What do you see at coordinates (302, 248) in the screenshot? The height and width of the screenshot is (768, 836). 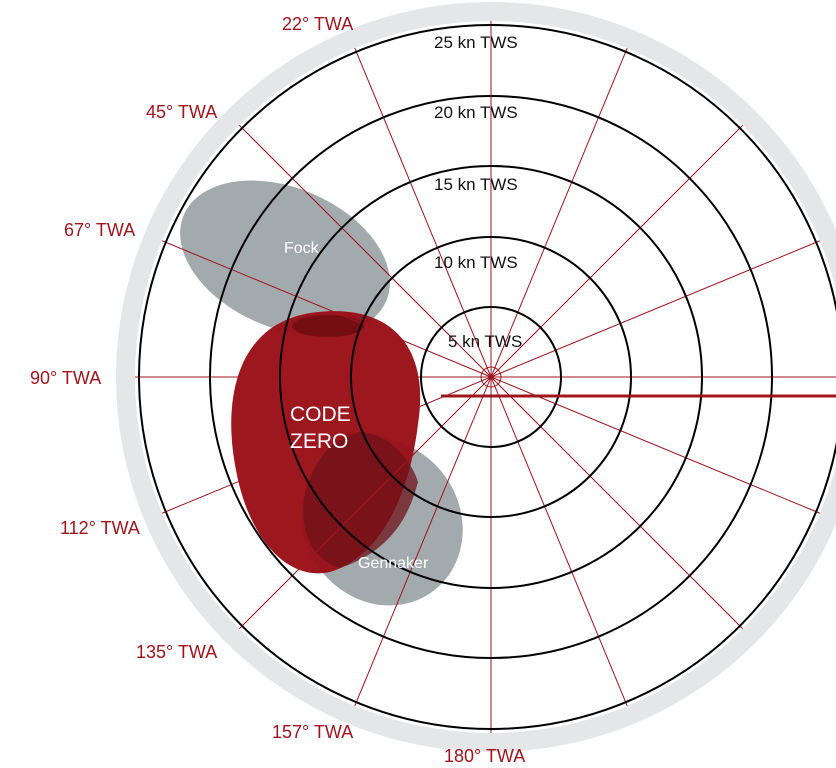 I see `sail-label-fock: Fock` at bounding box center [302, 248].